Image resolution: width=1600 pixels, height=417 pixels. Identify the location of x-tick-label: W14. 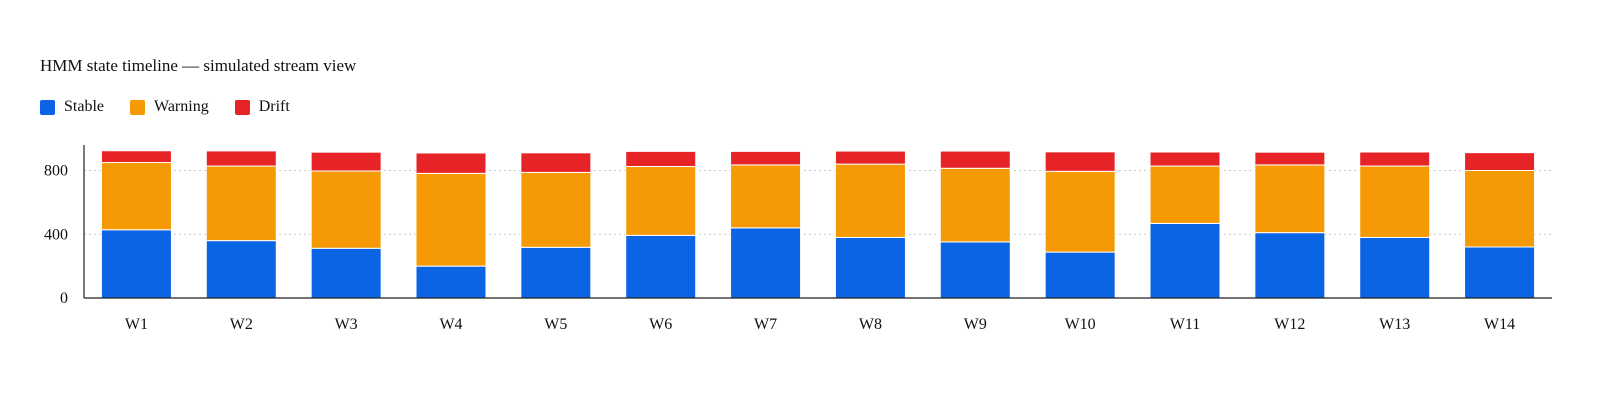
(1499, 324).